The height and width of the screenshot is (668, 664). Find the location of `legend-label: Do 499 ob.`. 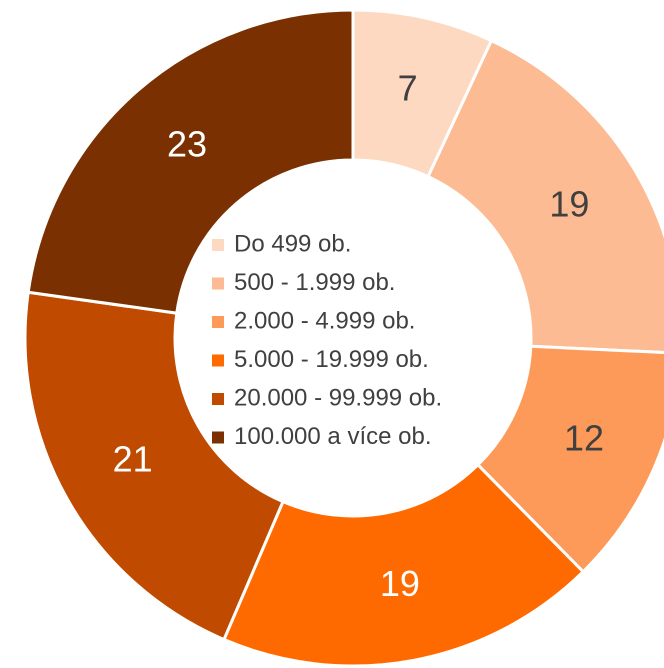

legend-label: Do 499 ob. is located at coordinates (292, 243).